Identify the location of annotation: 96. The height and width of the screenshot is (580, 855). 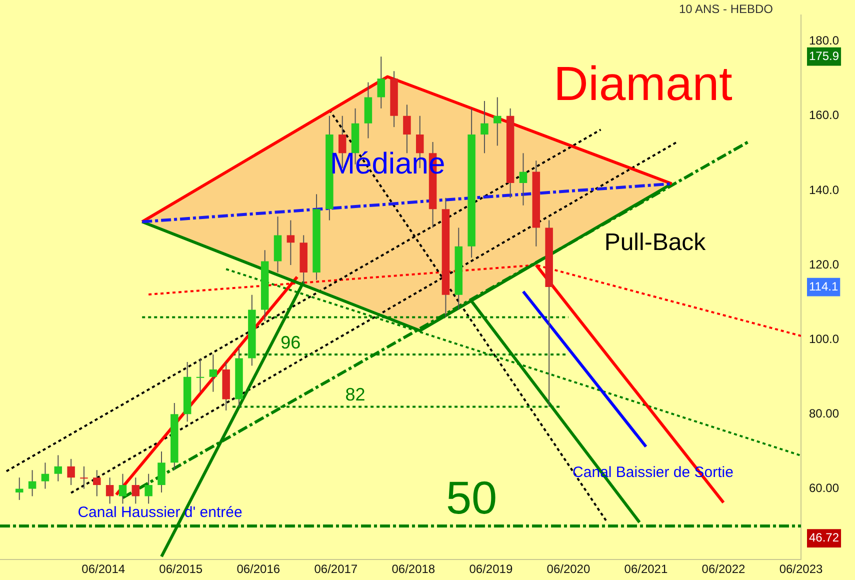
(290, 342).